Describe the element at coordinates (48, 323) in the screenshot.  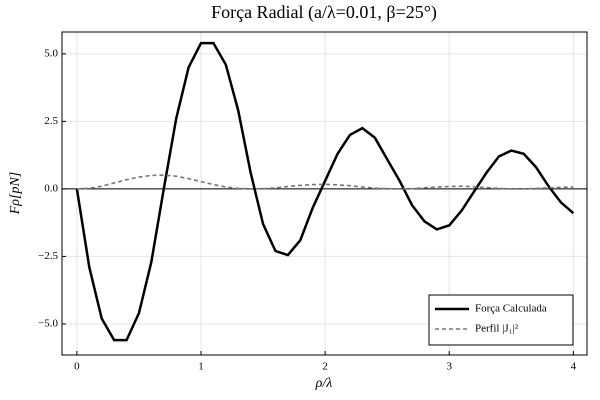
I see `y-tick-label: −5.0` at that location.